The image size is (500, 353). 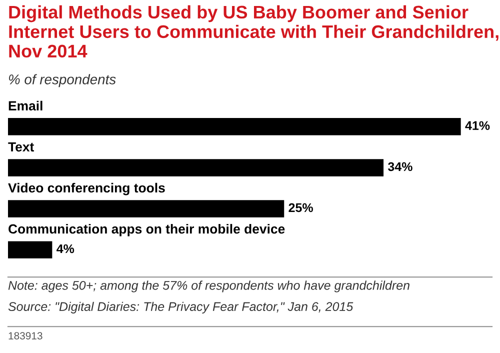 I want to click on y-tick-label: Text, so click(x=21, y=147).